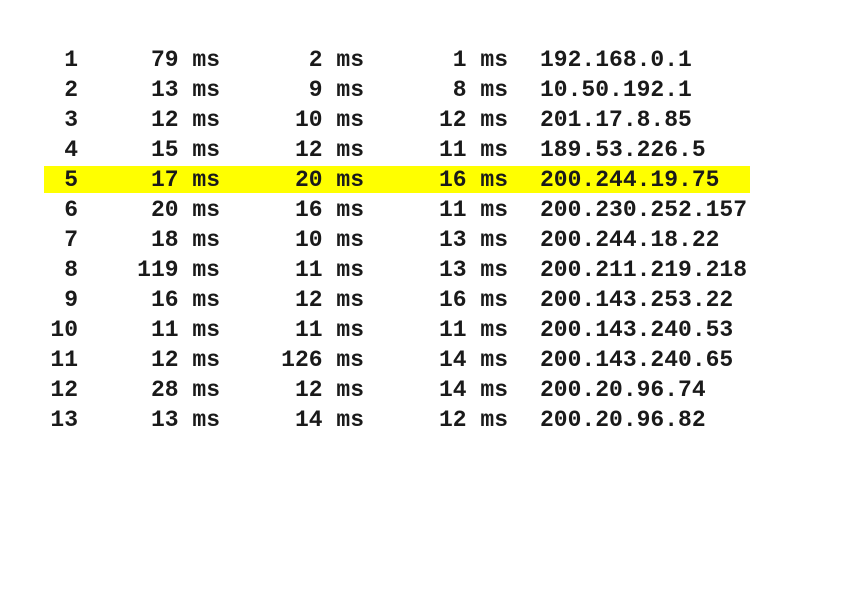 This screenshot has height=615, width=854. Describe the element at coordinates (637, 360) in the screenshot. I see `hop-ip-address: 200.143.240.65` at that location.